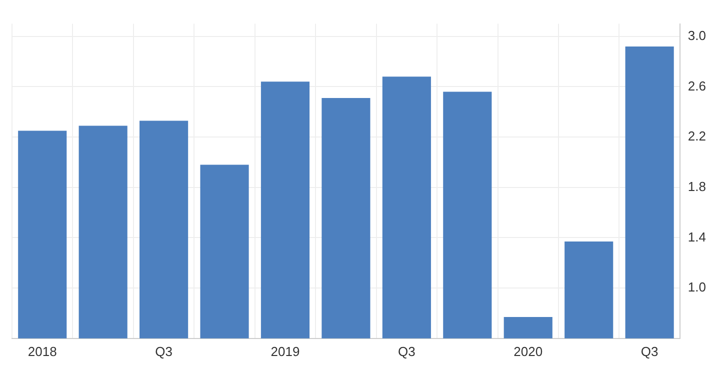  I want to click on x-tick-label: 2018, so click(42, 351).